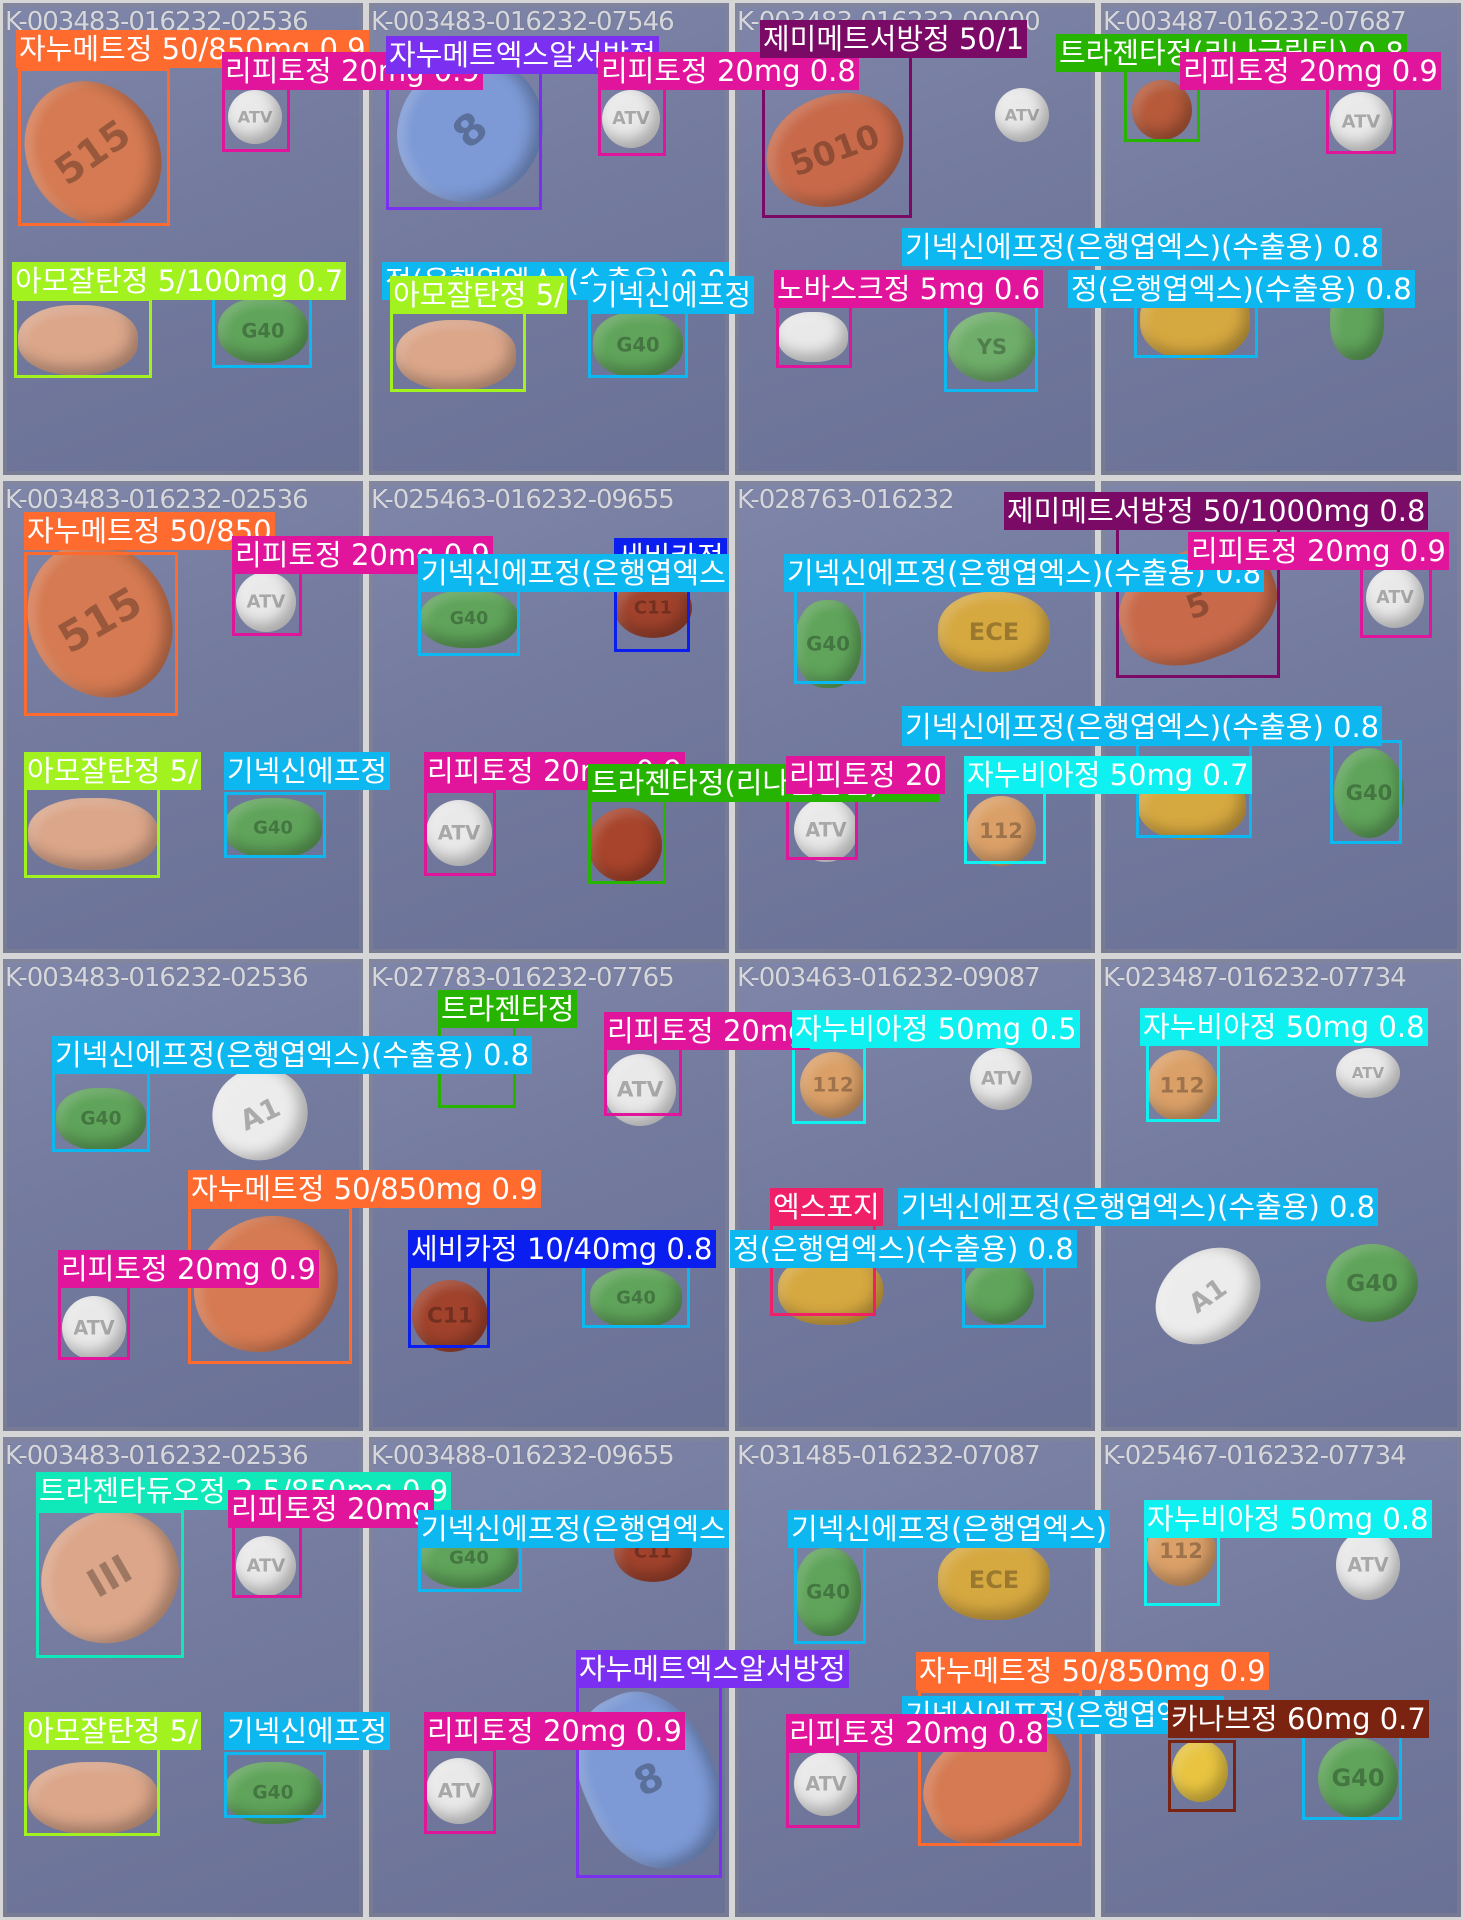  Describe the element at coordinates (894, 39) in the screenshot. I see `detection-label: 제미메트서방정 50/1` at that location.